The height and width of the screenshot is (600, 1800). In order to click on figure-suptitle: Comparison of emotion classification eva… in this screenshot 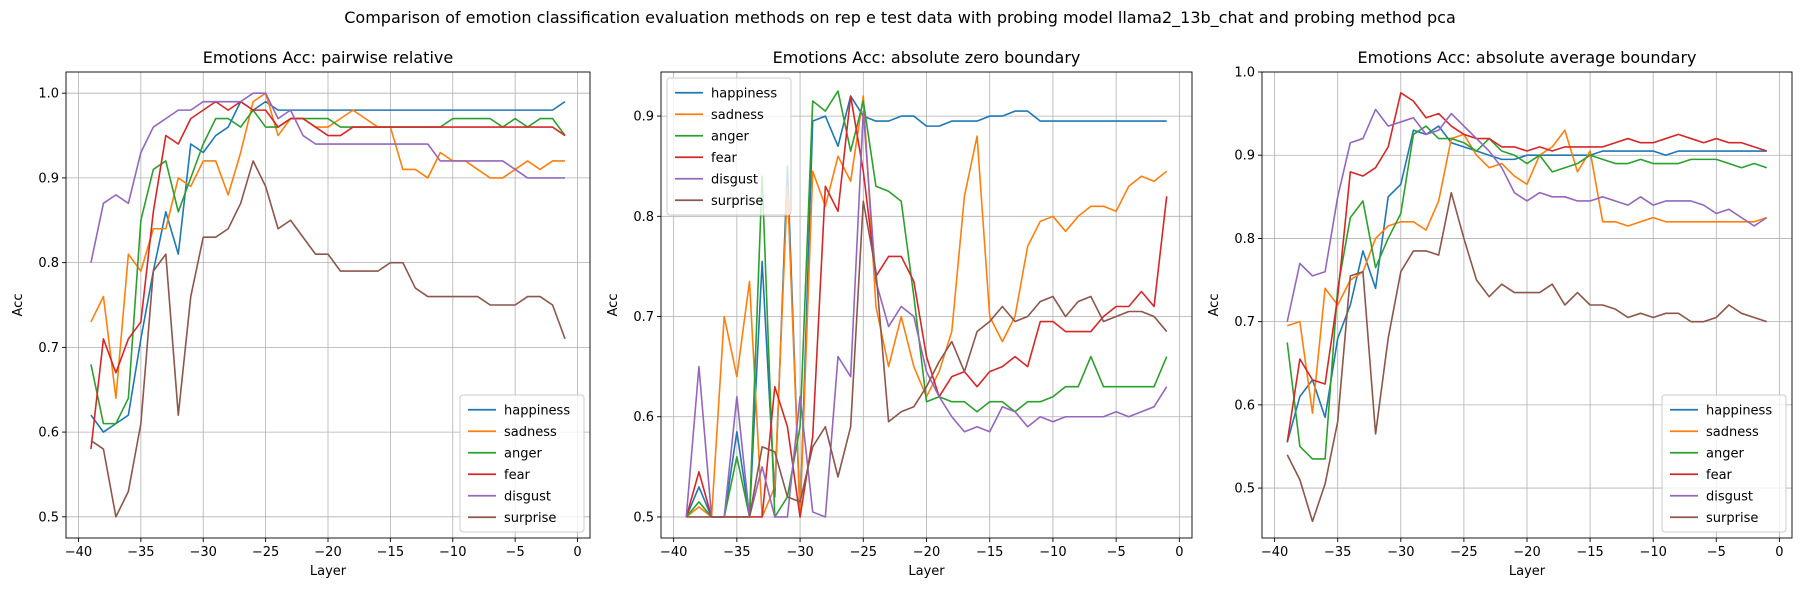, I will do `click(900, 17)`.